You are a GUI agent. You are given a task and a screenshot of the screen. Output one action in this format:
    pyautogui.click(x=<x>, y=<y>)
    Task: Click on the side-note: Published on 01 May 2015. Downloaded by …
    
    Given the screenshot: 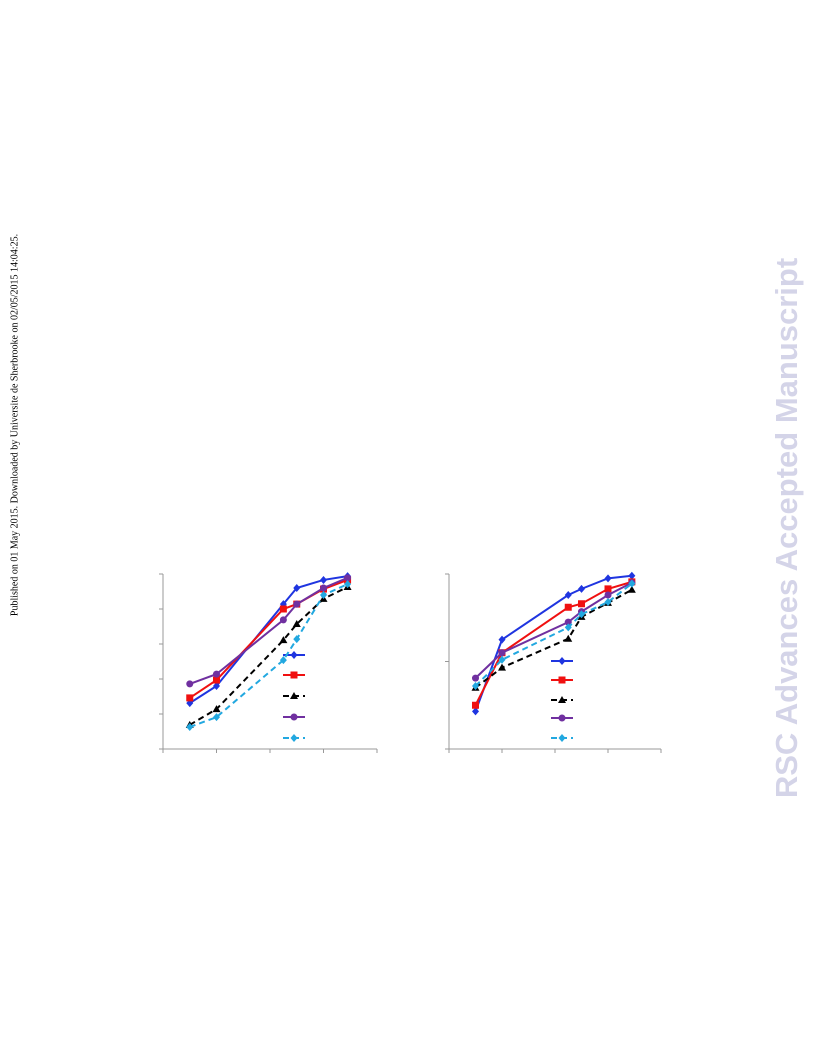 What is the action you would take?
    pyautogui.click(x=14, y=425)
    